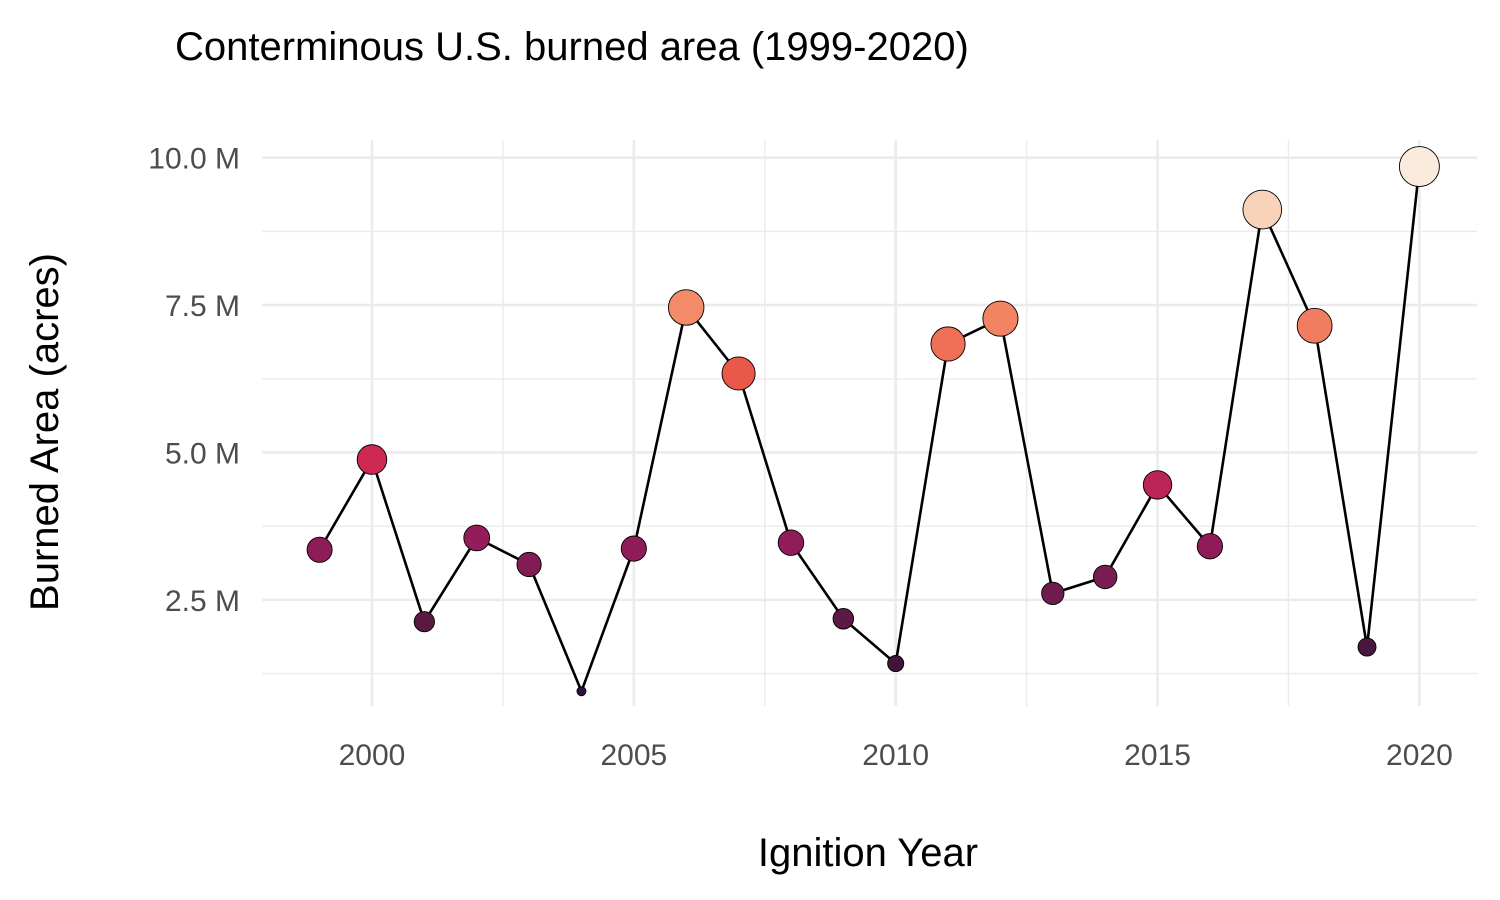  I want to click on y-axis-title: Burned Area (acres), so click(45, 432).